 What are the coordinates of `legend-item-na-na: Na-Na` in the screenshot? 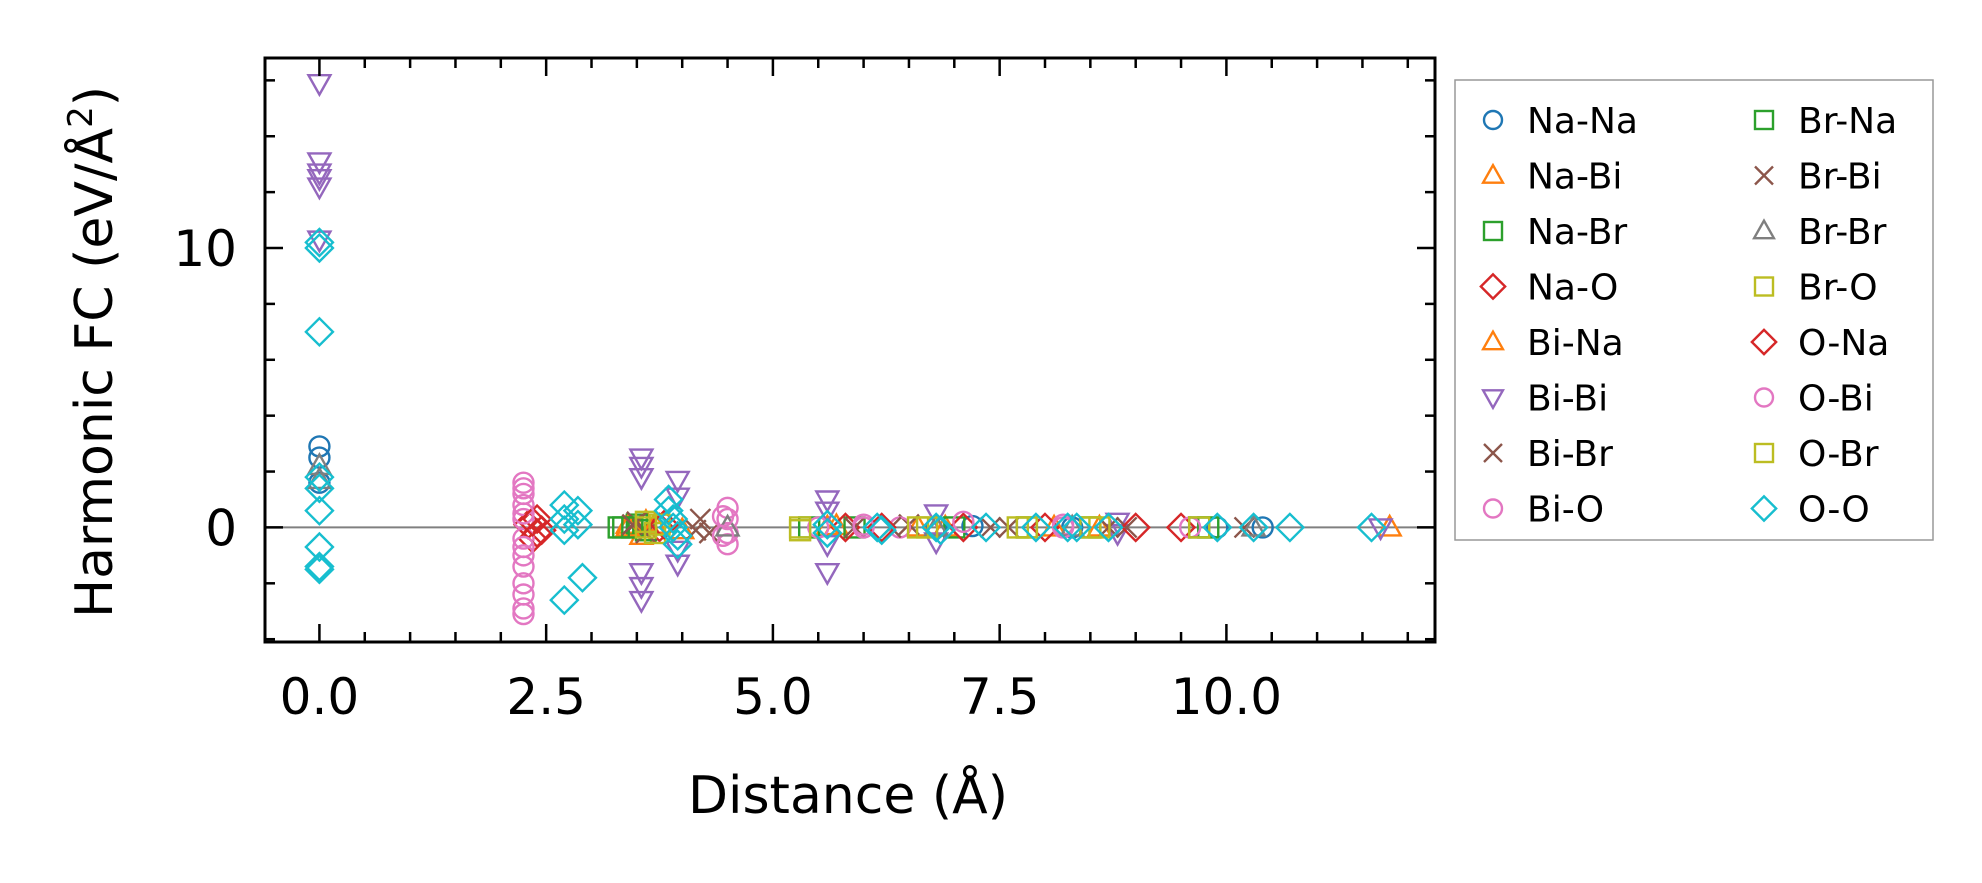 It's located at (1560, 121).